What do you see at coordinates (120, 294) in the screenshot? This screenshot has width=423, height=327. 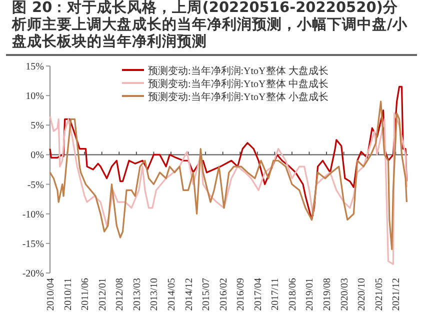 I see `x-tick-label: 2012/08` at bounding box center [120, 294].